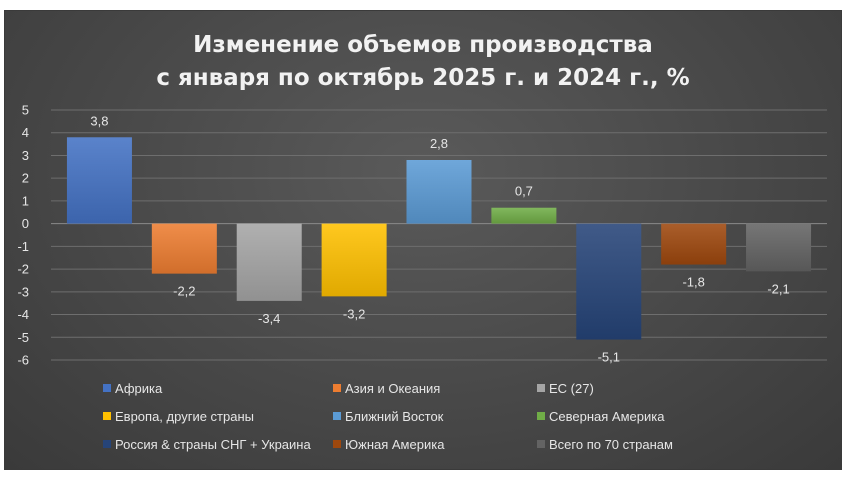  I want to click on chart-title-line-1: Изменение объемов производства, so click(423, 45).